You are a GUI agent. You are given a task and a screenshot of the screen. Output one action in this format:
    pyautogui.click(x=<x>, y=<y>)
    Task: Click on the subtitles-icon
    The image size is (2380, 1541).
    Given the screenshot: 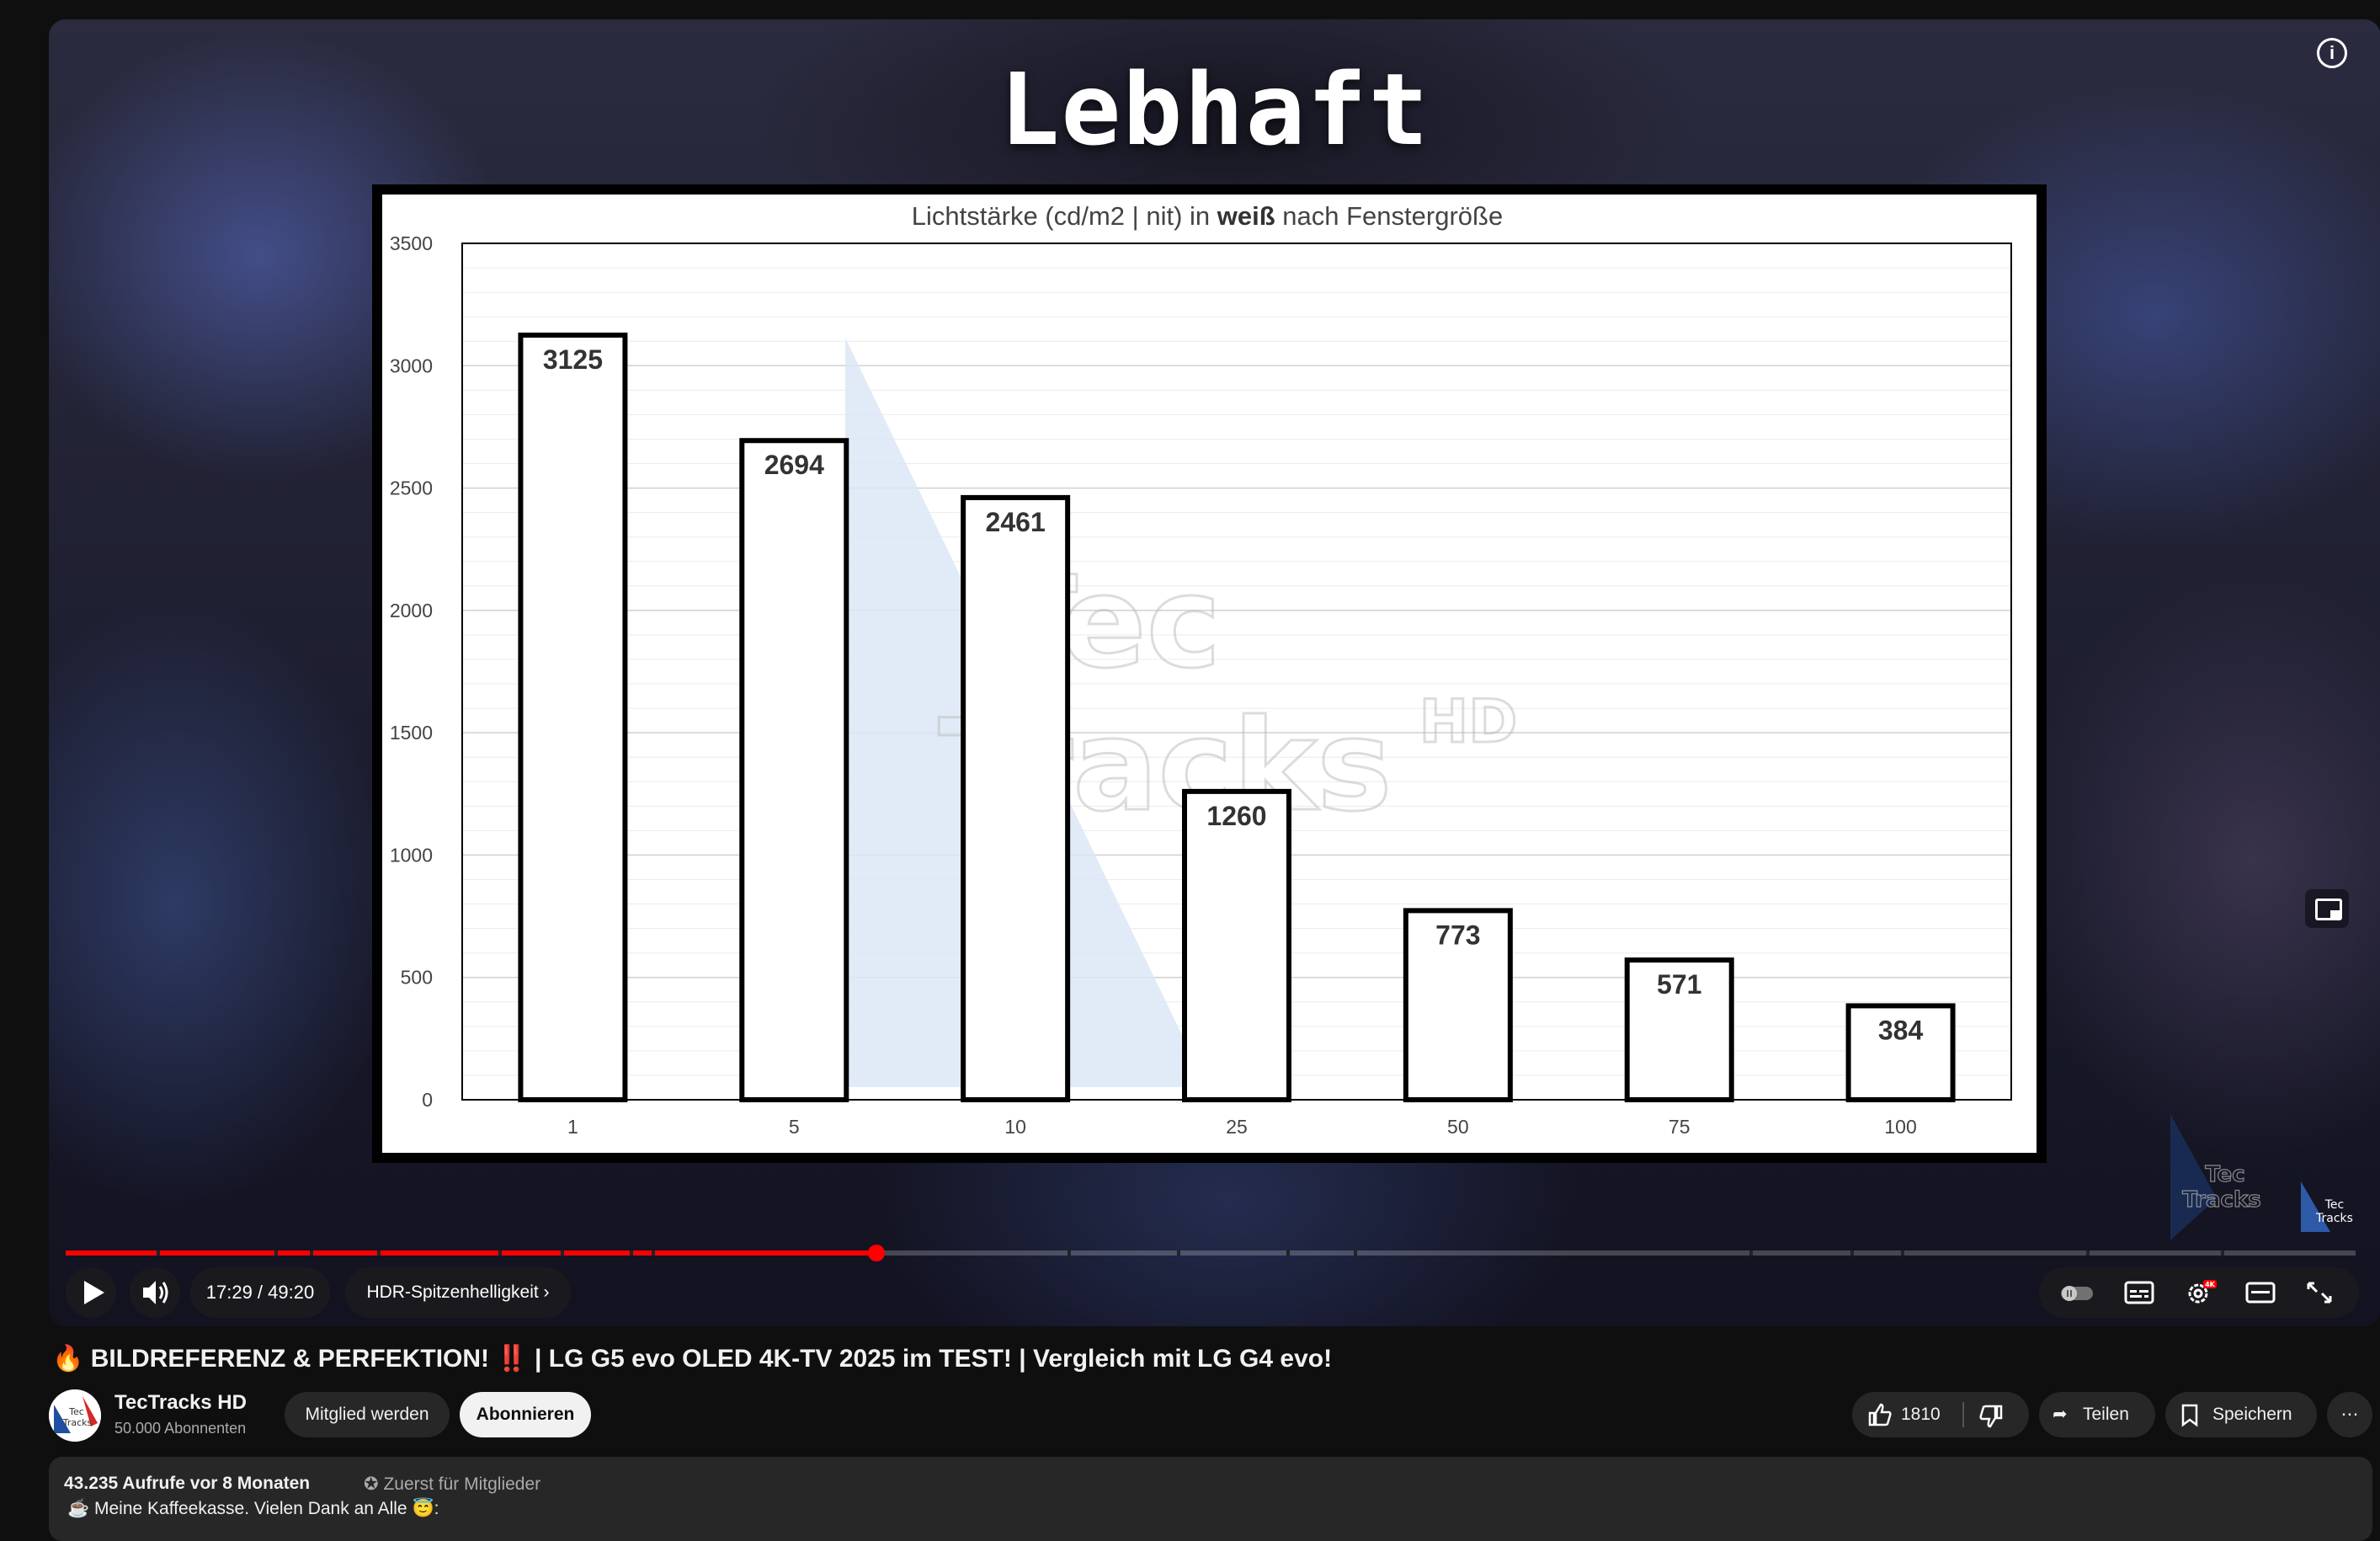 What is the action you would take?
    pyautogui.click(x=2140, y=1292)
    